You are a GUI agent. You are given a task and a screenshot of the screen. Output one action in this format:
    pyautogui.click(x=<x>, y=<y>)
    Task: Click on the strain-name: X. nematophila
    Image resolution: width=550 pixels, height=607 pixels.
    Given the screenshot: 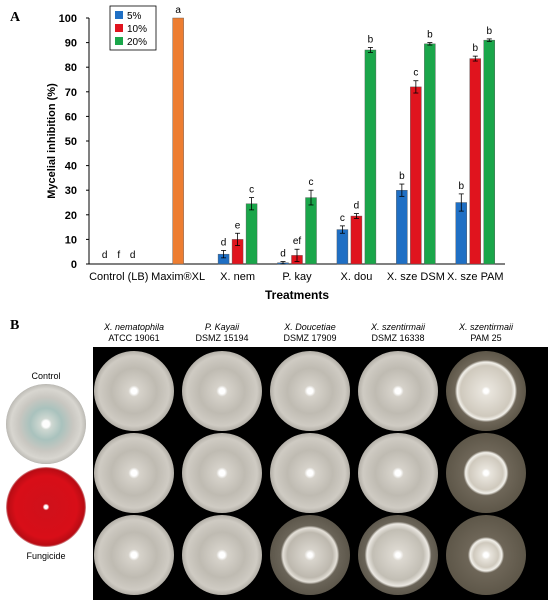 What is the action you would take?
    pyautogui.click(x=134, y=327)
    